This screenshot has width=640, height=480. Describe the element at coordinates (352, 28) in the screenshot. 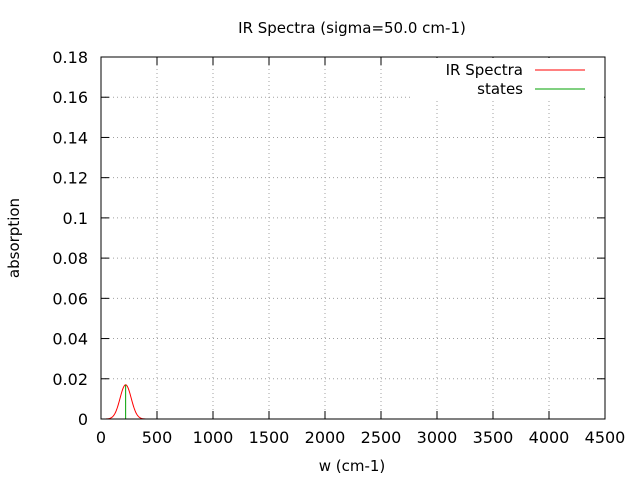

I see `chart-title: IR Spectra (sigma=50.0 cm-1)` at that location.